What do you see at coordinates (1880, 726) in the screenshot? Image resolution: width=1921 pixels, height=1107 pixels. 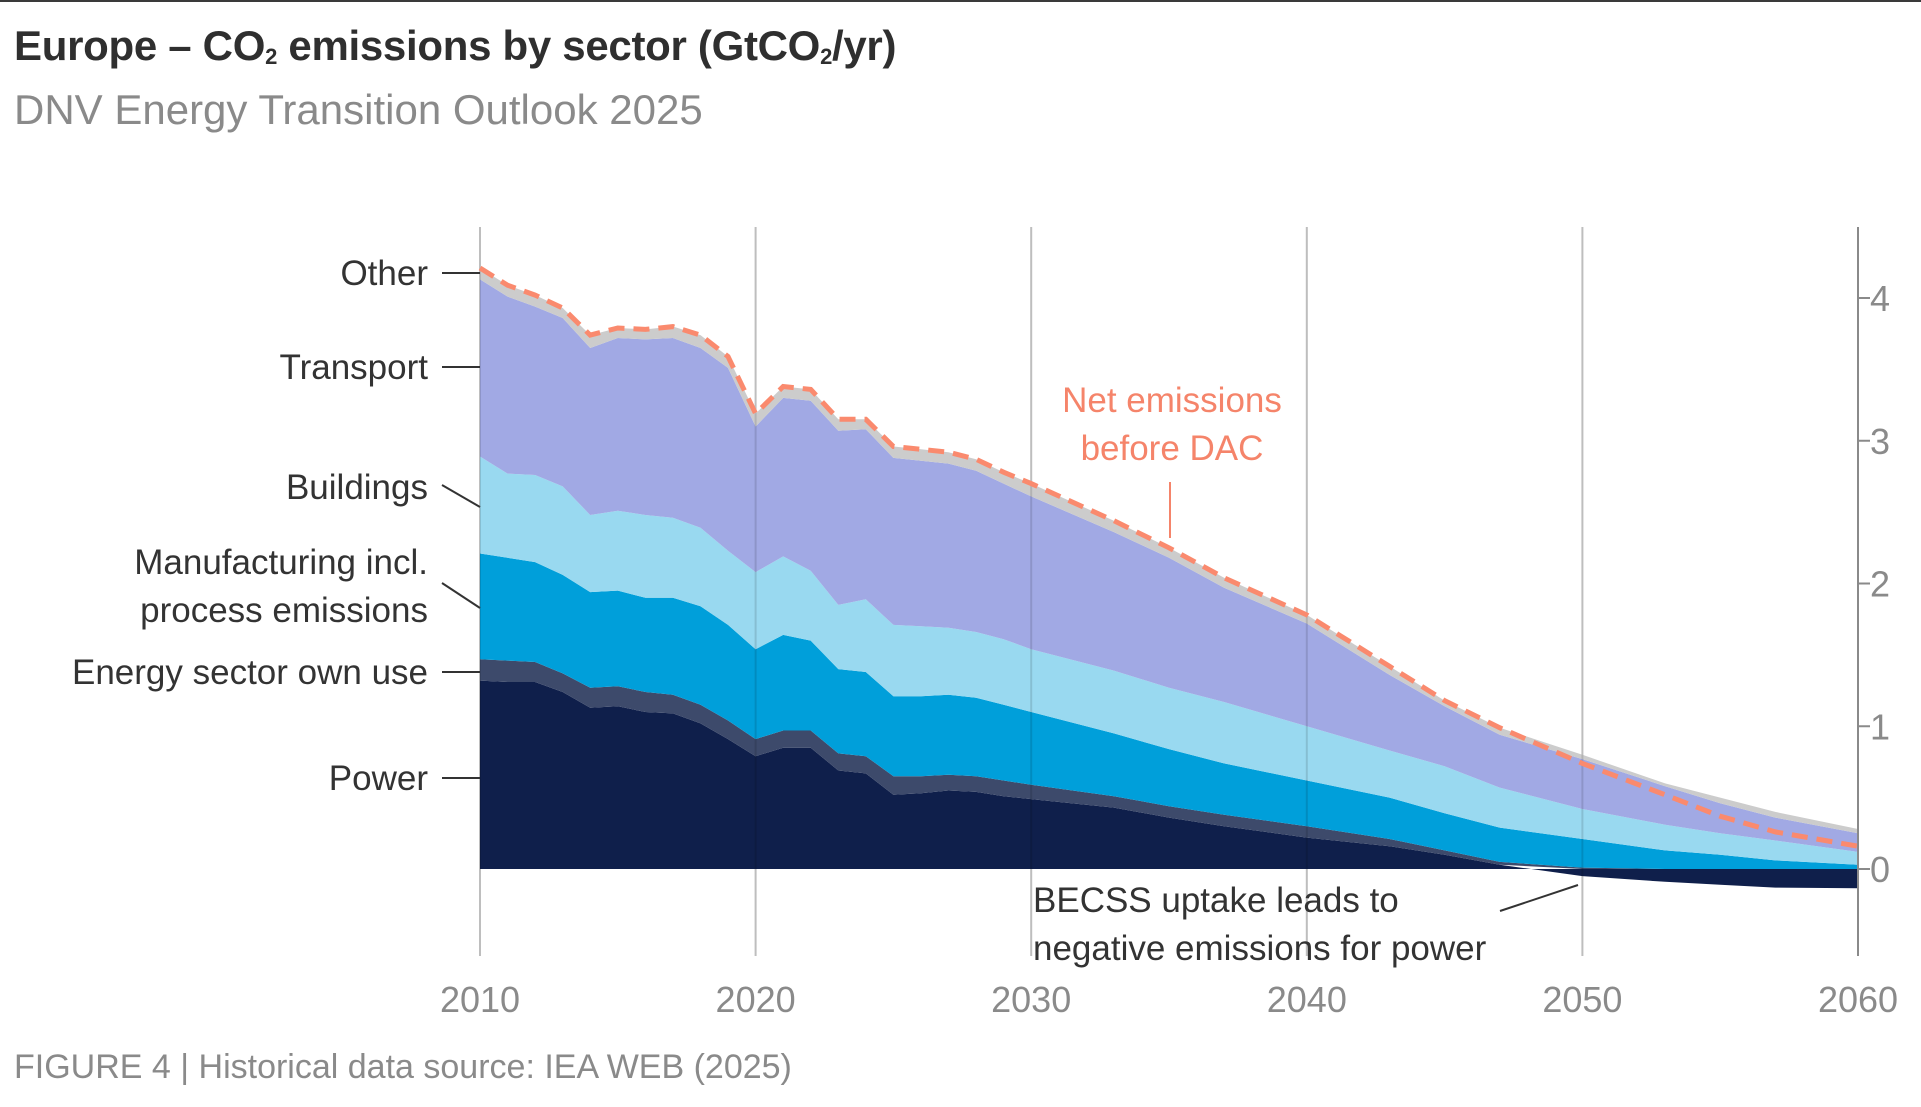 I see `y-tick-label-1: 1` at bounding box center [1880, 726].